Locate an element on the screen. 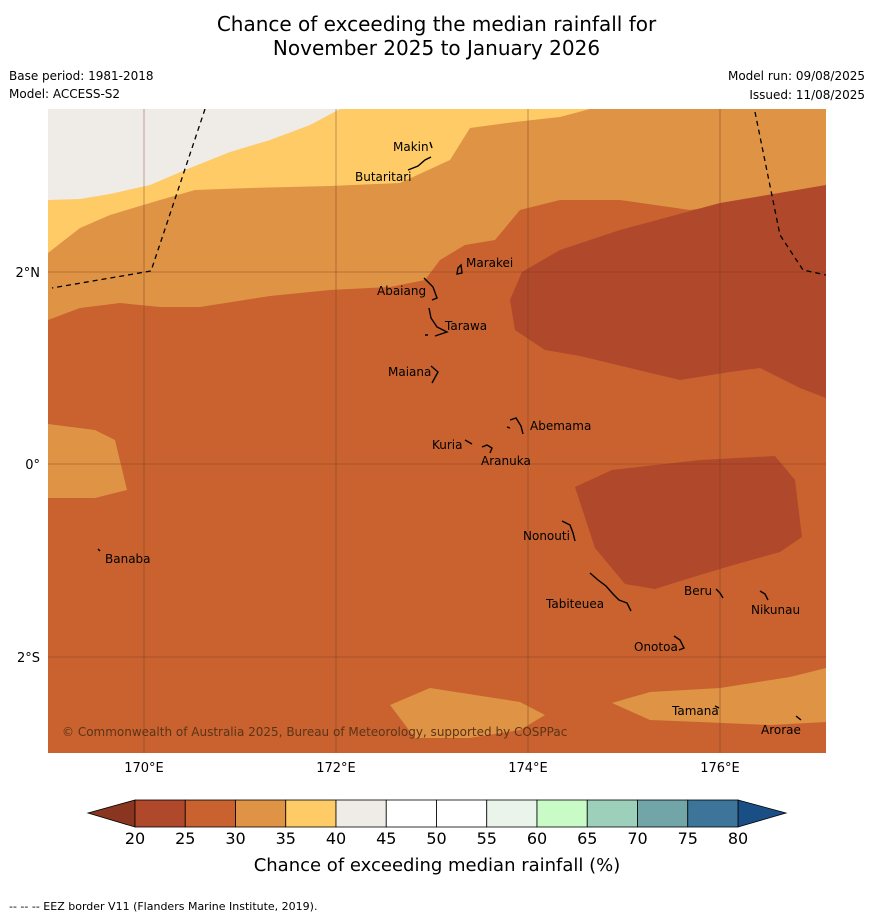 This screenshot has height=919, width=873. y-tick-2n: 2°N is located at coordinates (28, 273).